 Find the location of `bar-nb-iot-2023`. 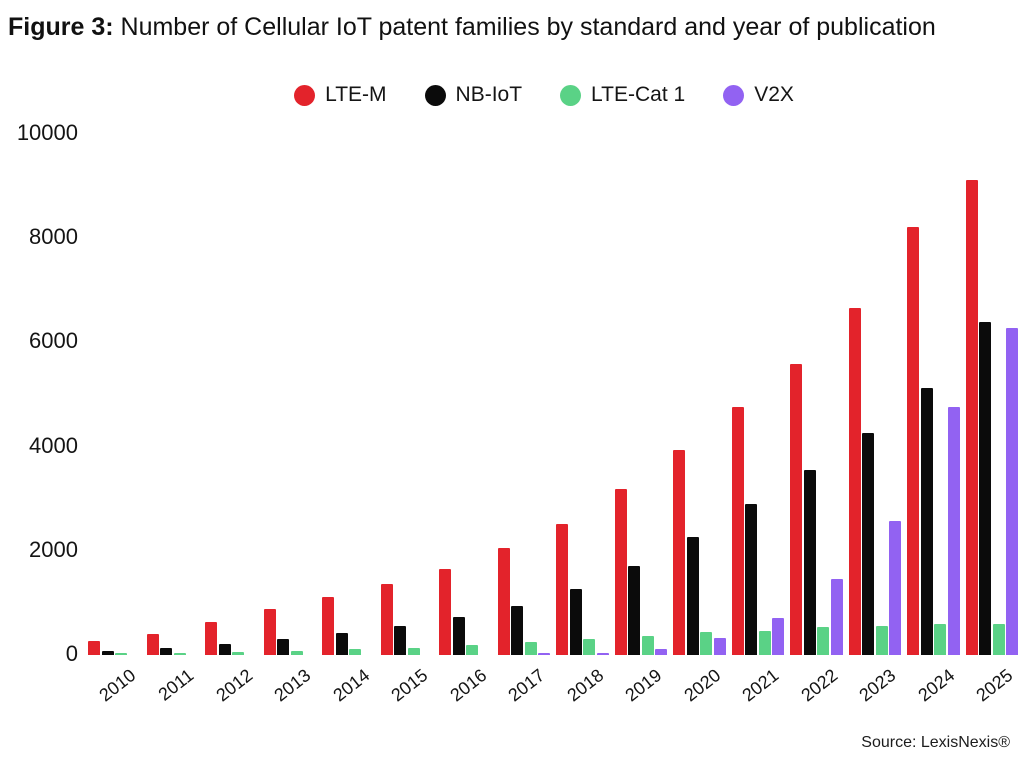

bar-nb-iot-2023 is located at coordinates (868, 544).